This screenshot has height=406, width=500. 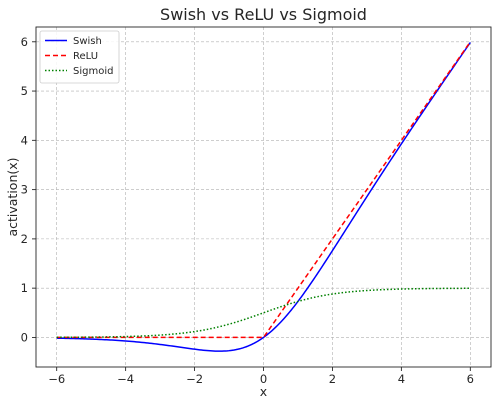 What do you see at coordinates (263, 391) in the screenshot?
I see `x-axis-label: x` at bounding box center [263, 391].